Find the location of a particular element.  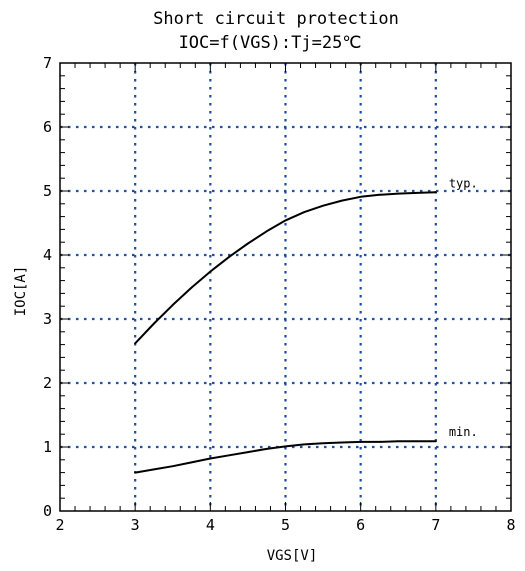

y-tick-label-1: 1 is located at coordinates (47, 447).